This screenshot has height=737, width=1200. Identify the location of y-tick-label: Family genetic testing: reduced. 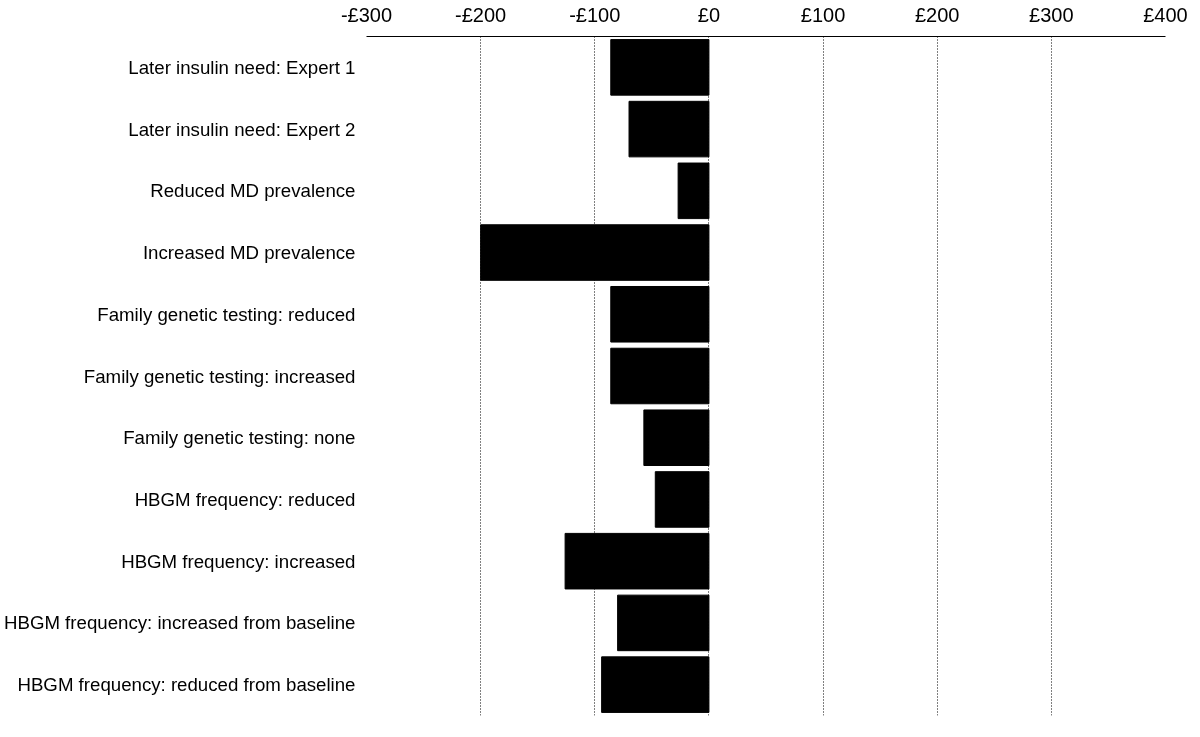
(226, 314).